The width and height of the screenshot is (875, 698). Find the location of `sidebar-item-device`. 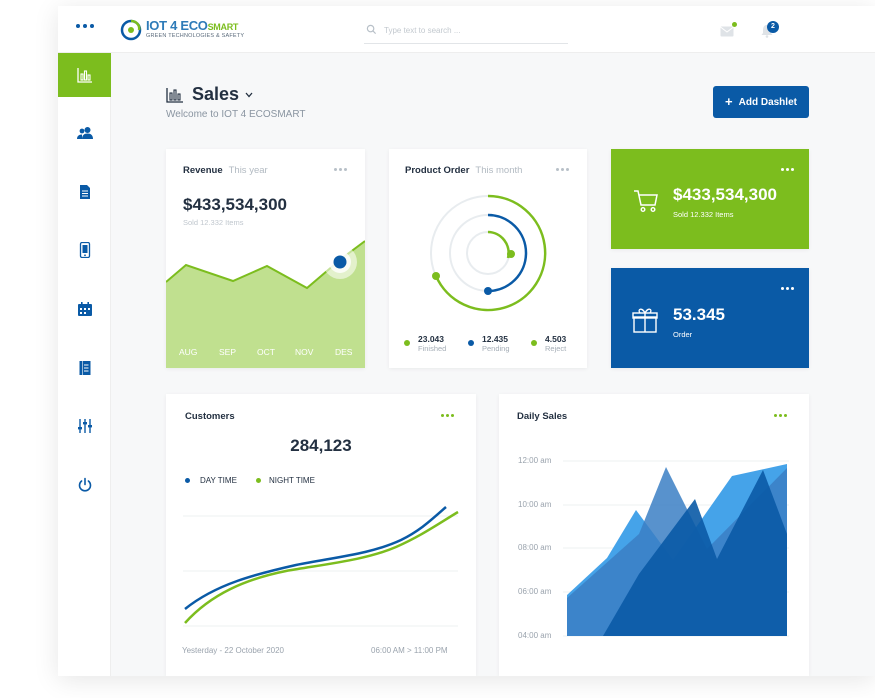

sidebar-item-device is located at coordinates (84, 250).